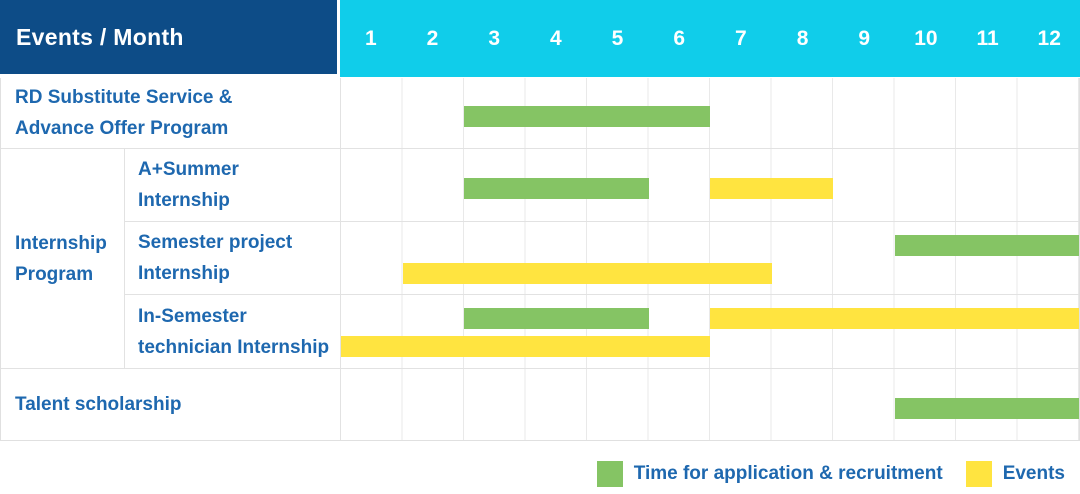  Describe the element at coordinates (494, 38) in the screenshot. I see `month-header-cell-3: 3` at that location.